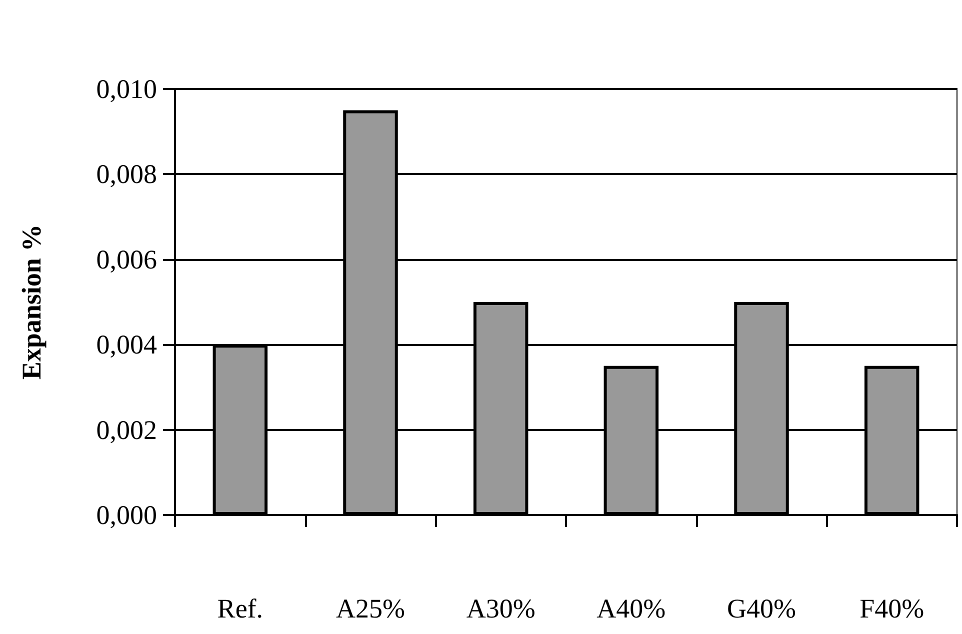 This screenshot has height=634, width=962. What do you see at coordinates (126, 89) in the screenshot?
I see `y-tick-label: 0,010` at bounding box center [126, 89].